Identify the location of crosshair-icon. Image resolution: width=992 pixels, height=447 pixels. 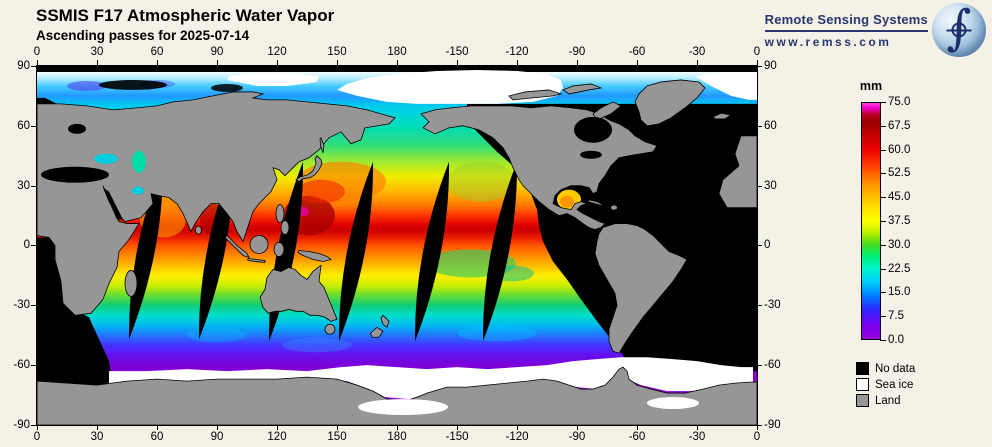
(959, 30).